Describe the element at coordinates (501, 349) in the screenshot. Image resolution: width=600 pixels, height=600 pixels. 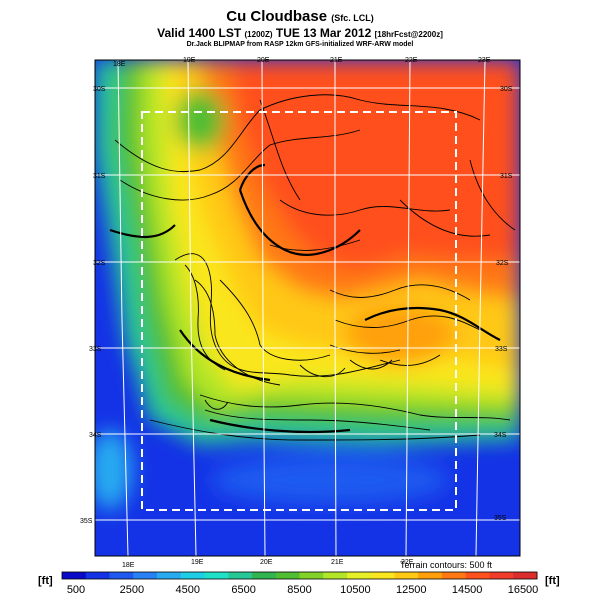
I see `lat-label-right: 33S` at that location.